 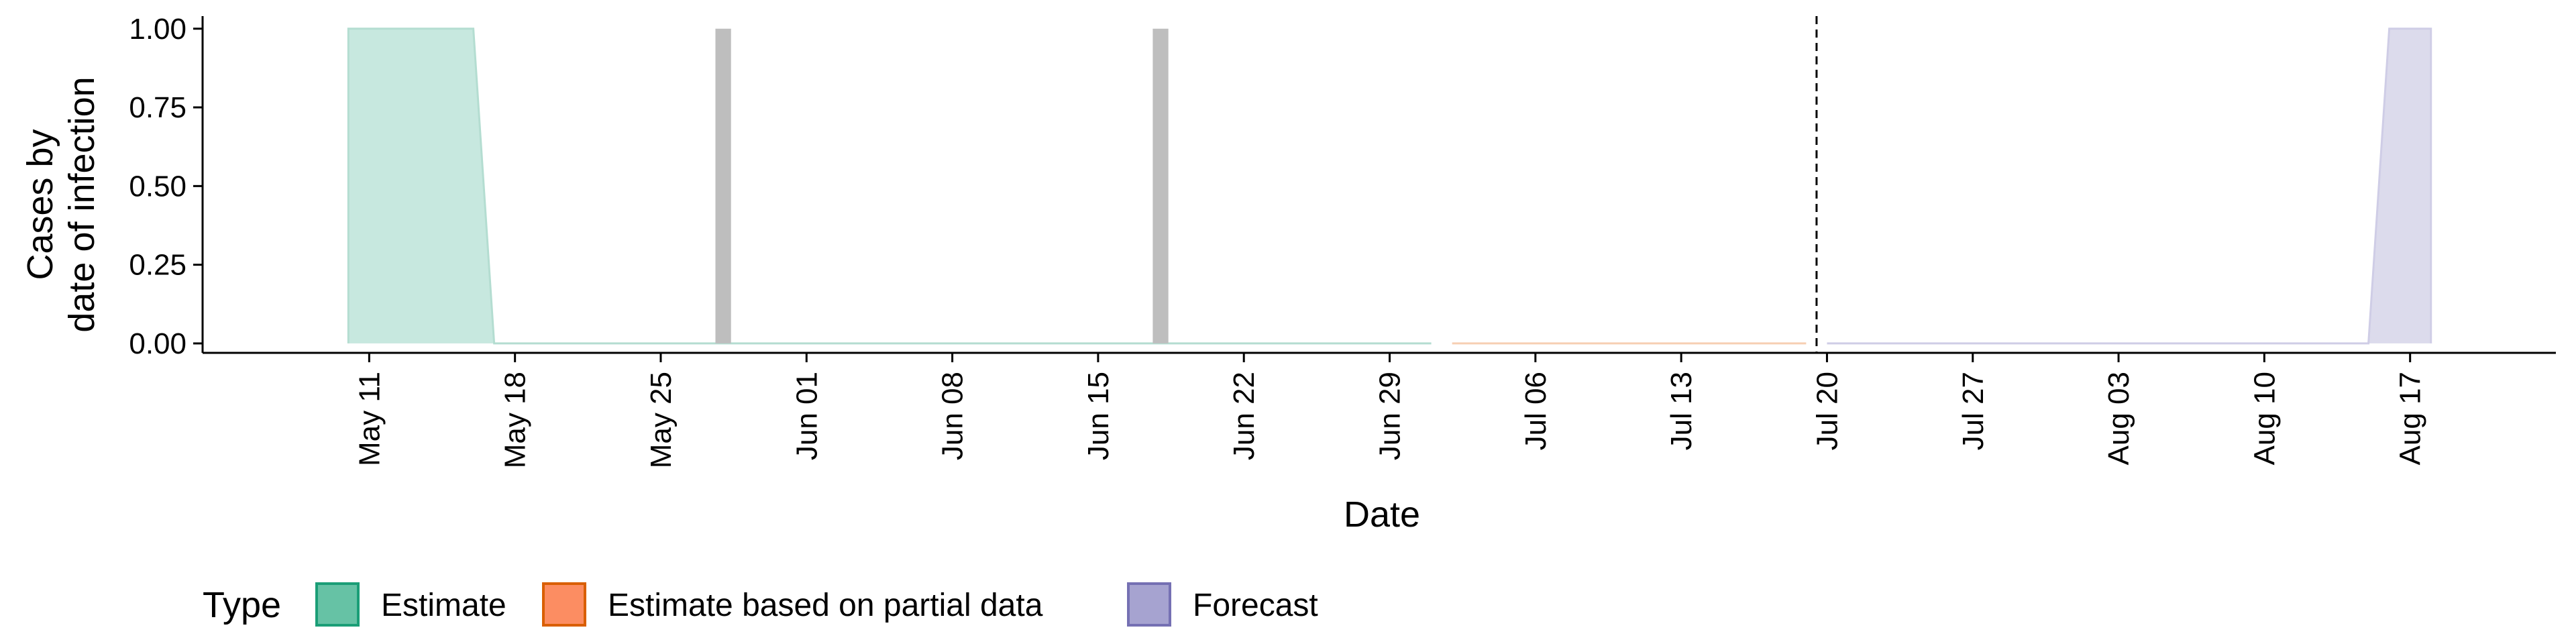 I want to click on x-axis-title: Date, so click(x=1382, y=514).